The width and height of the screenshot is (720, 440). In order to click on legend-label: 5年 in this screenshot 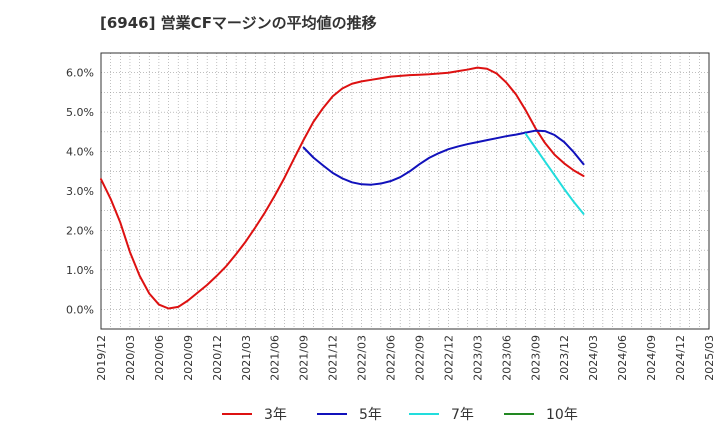, I will do `click(370, 415)`.